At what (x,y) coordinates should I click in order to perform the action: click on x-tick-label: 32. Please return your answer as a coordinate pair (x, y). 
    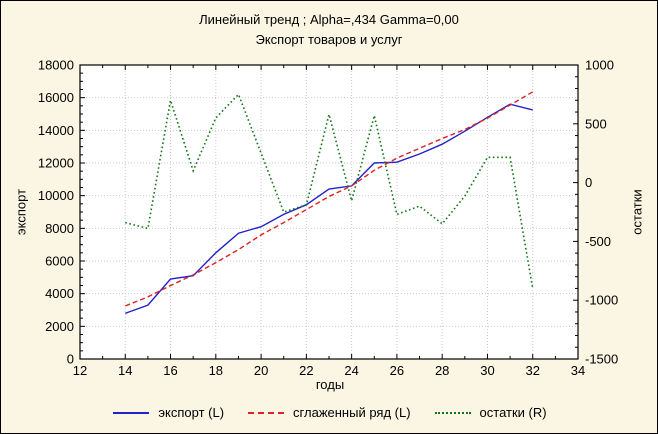
    Looking at the image, I should click on (532, 370).